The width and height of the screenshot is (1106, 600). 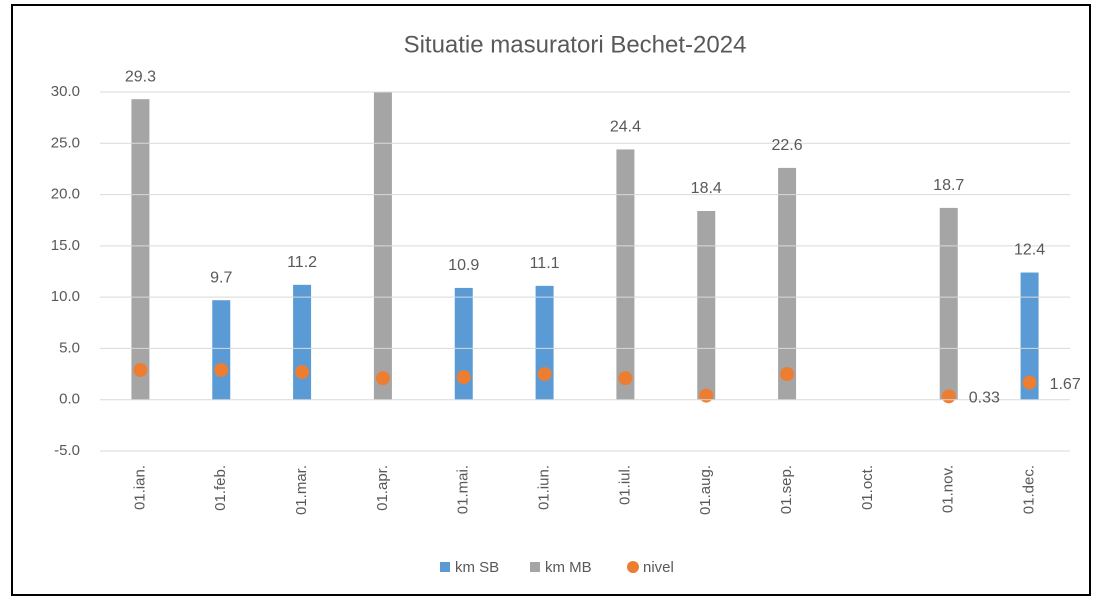 What do you see at coordinates (69, 347) in the screenshot?
I see `y-tick-label: 5.0` at bounding box center [69, 347].